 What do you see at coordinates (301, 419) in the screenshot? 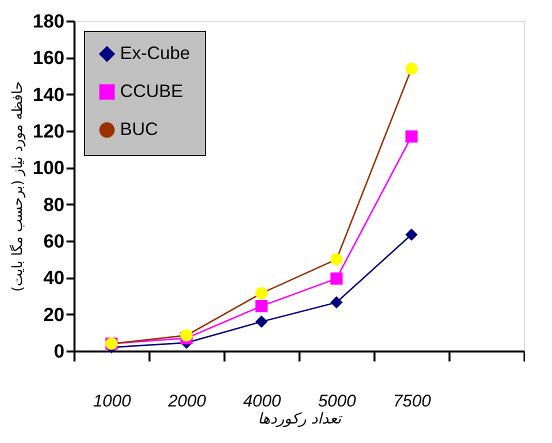
I see `x-axis-title: تعداد رکوردها` at bounding box center [301, 419].